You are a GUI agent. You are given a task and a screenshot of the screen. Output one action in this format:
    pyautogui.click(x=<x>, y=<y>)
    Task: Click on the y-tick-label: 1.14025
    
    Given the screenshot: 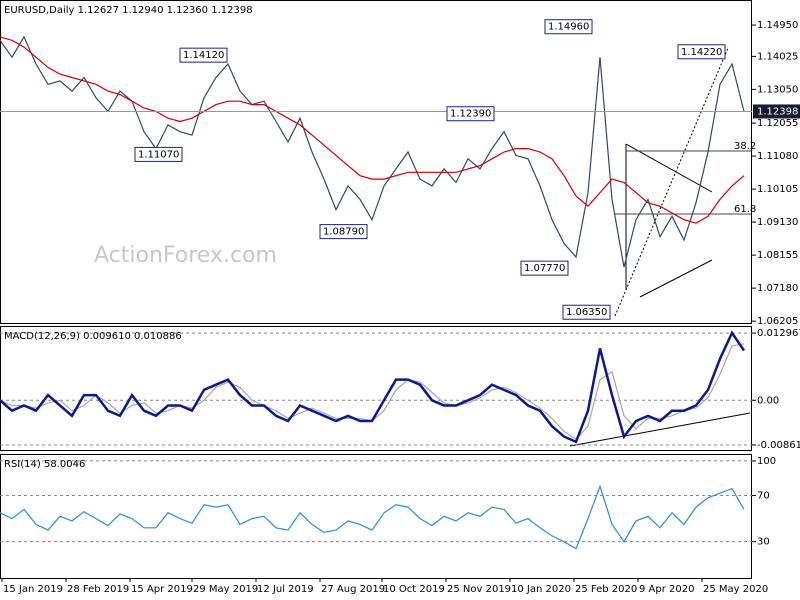 What is the action you would take?
    pyautogui.click(x=777, y=56)
    